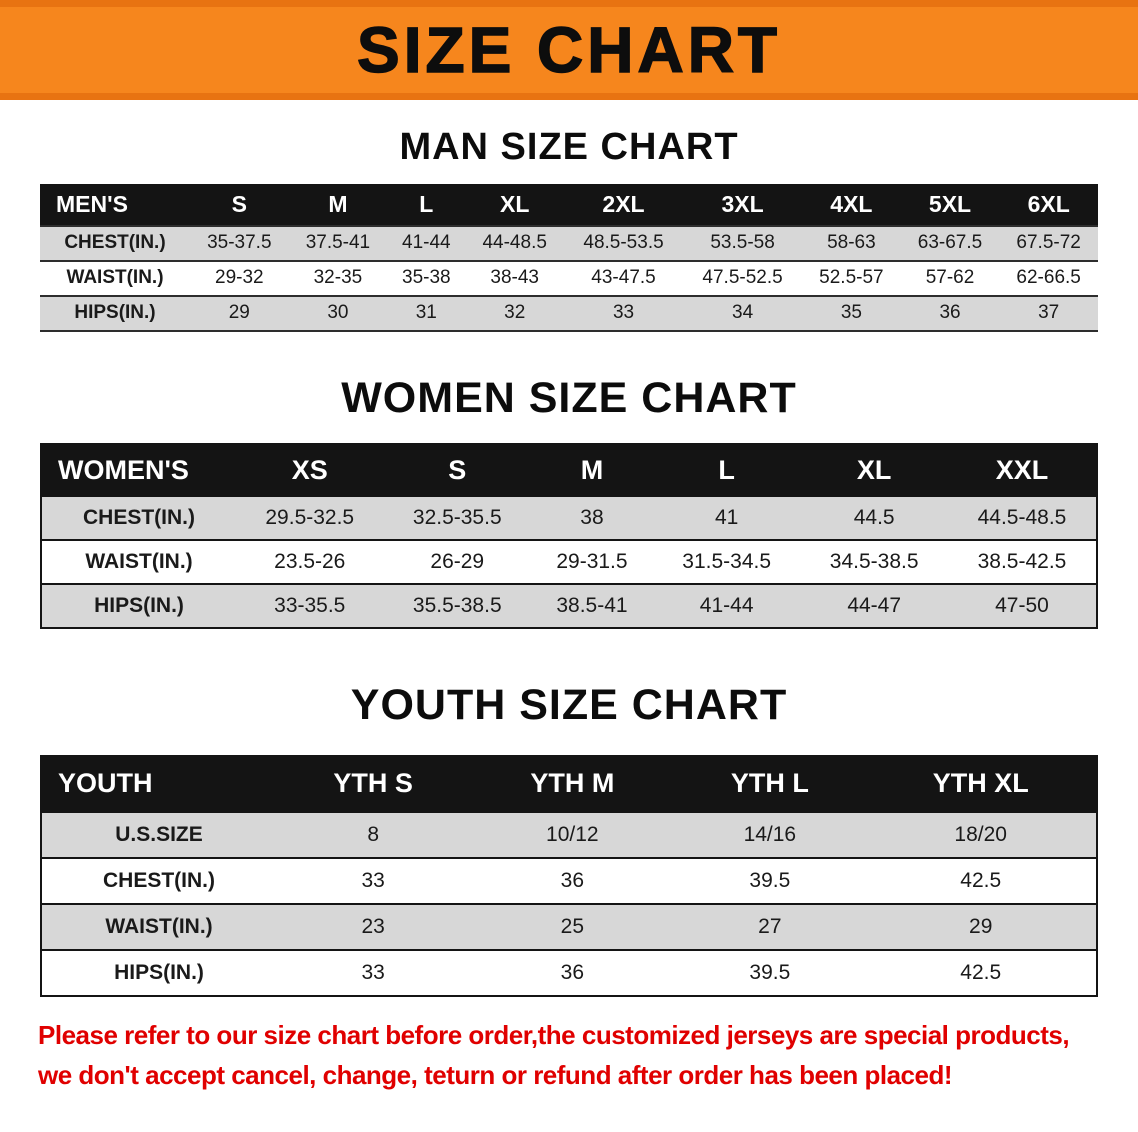 The image size is (1138, 1132). I want to click on measurement-value-cell: 38, so click(592, 518).